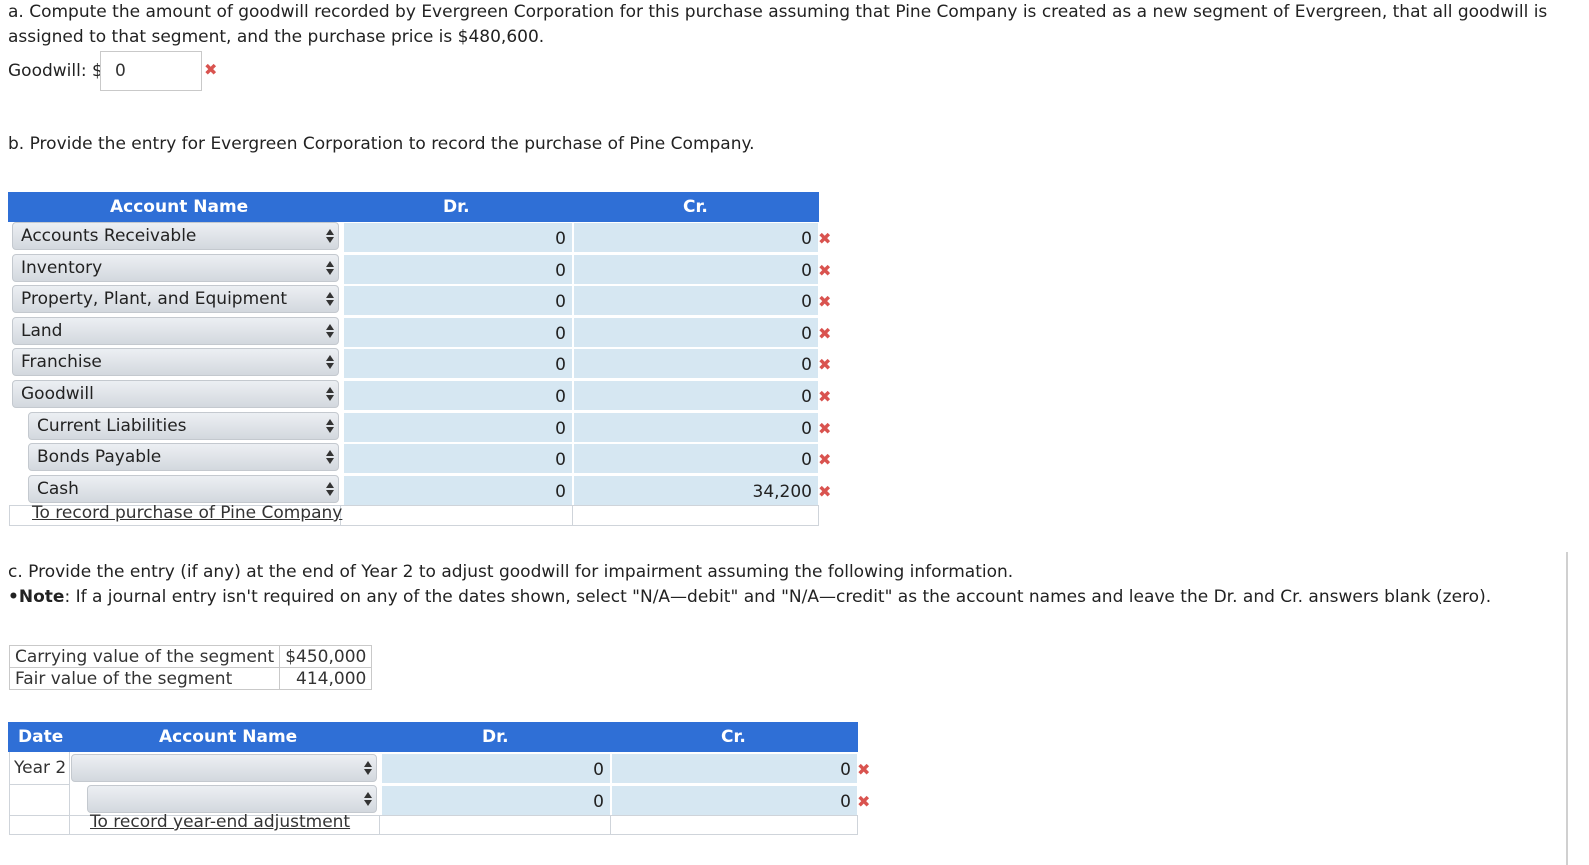 This screenshot has height=865, width=1589. What do you see at coordinates (151, 71) in the screenshot?
I see `goodwill-input` at bounding box center [151, 71].